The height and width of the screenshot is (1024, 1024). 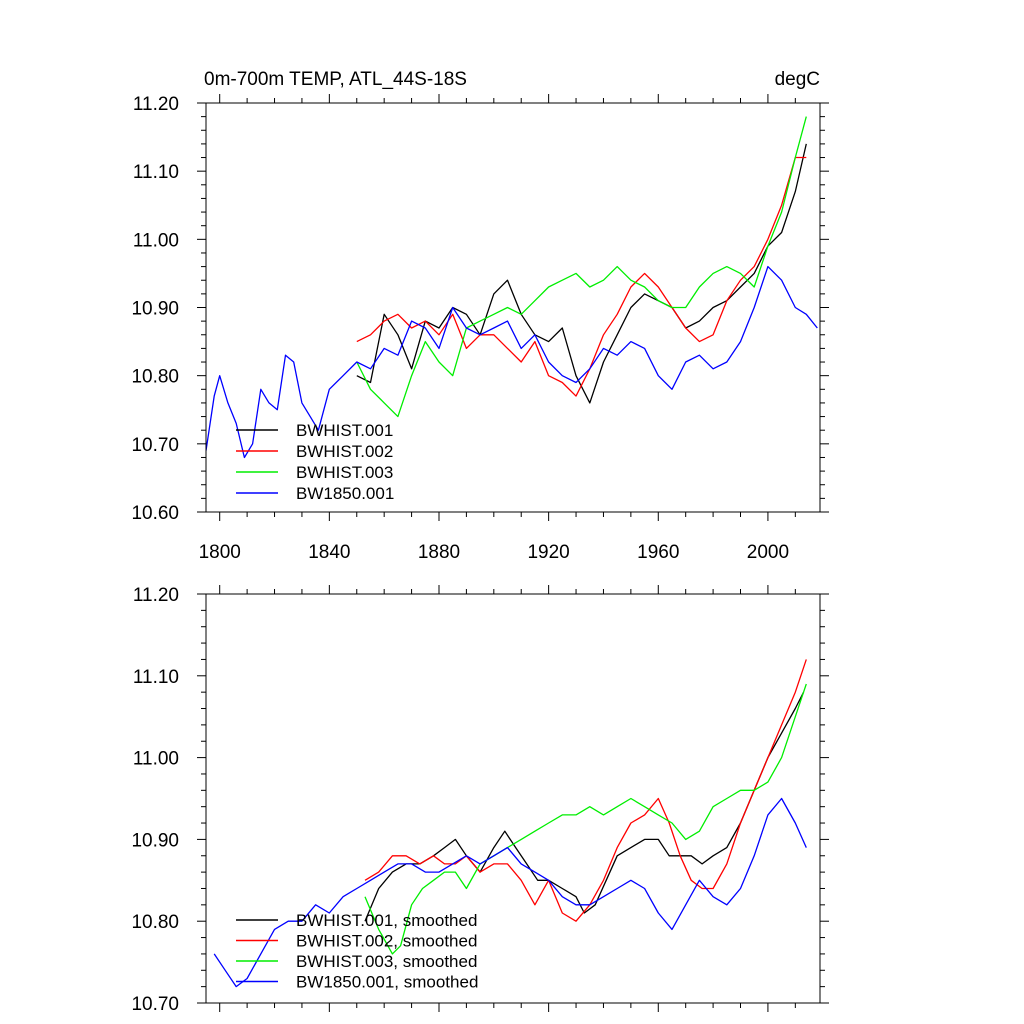 What do you see at coordinates (156, 677) in the screenshot?
I see `bottom-y-tick-label: 11.10` at bounding box center [156, 677].